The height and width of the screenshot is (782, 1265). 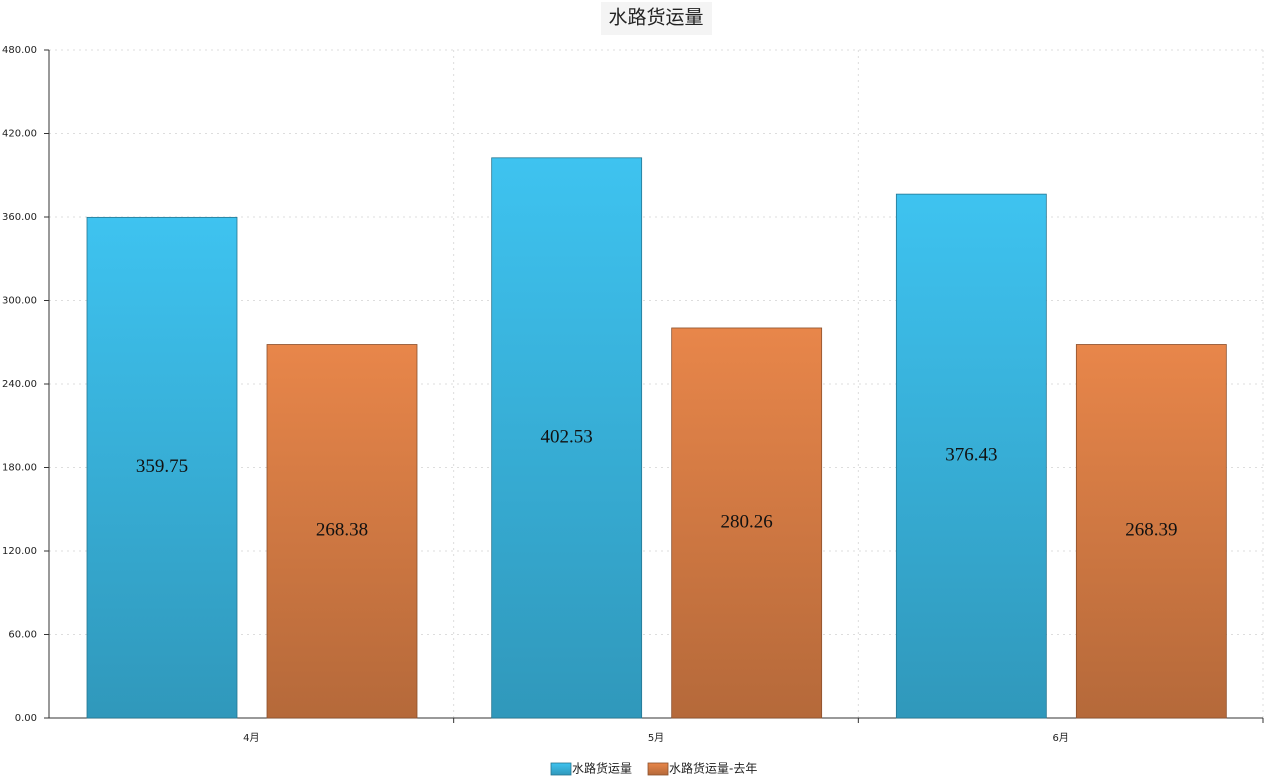 I want to click on y-tick-label: 180.00, so click(x=19, y=468).